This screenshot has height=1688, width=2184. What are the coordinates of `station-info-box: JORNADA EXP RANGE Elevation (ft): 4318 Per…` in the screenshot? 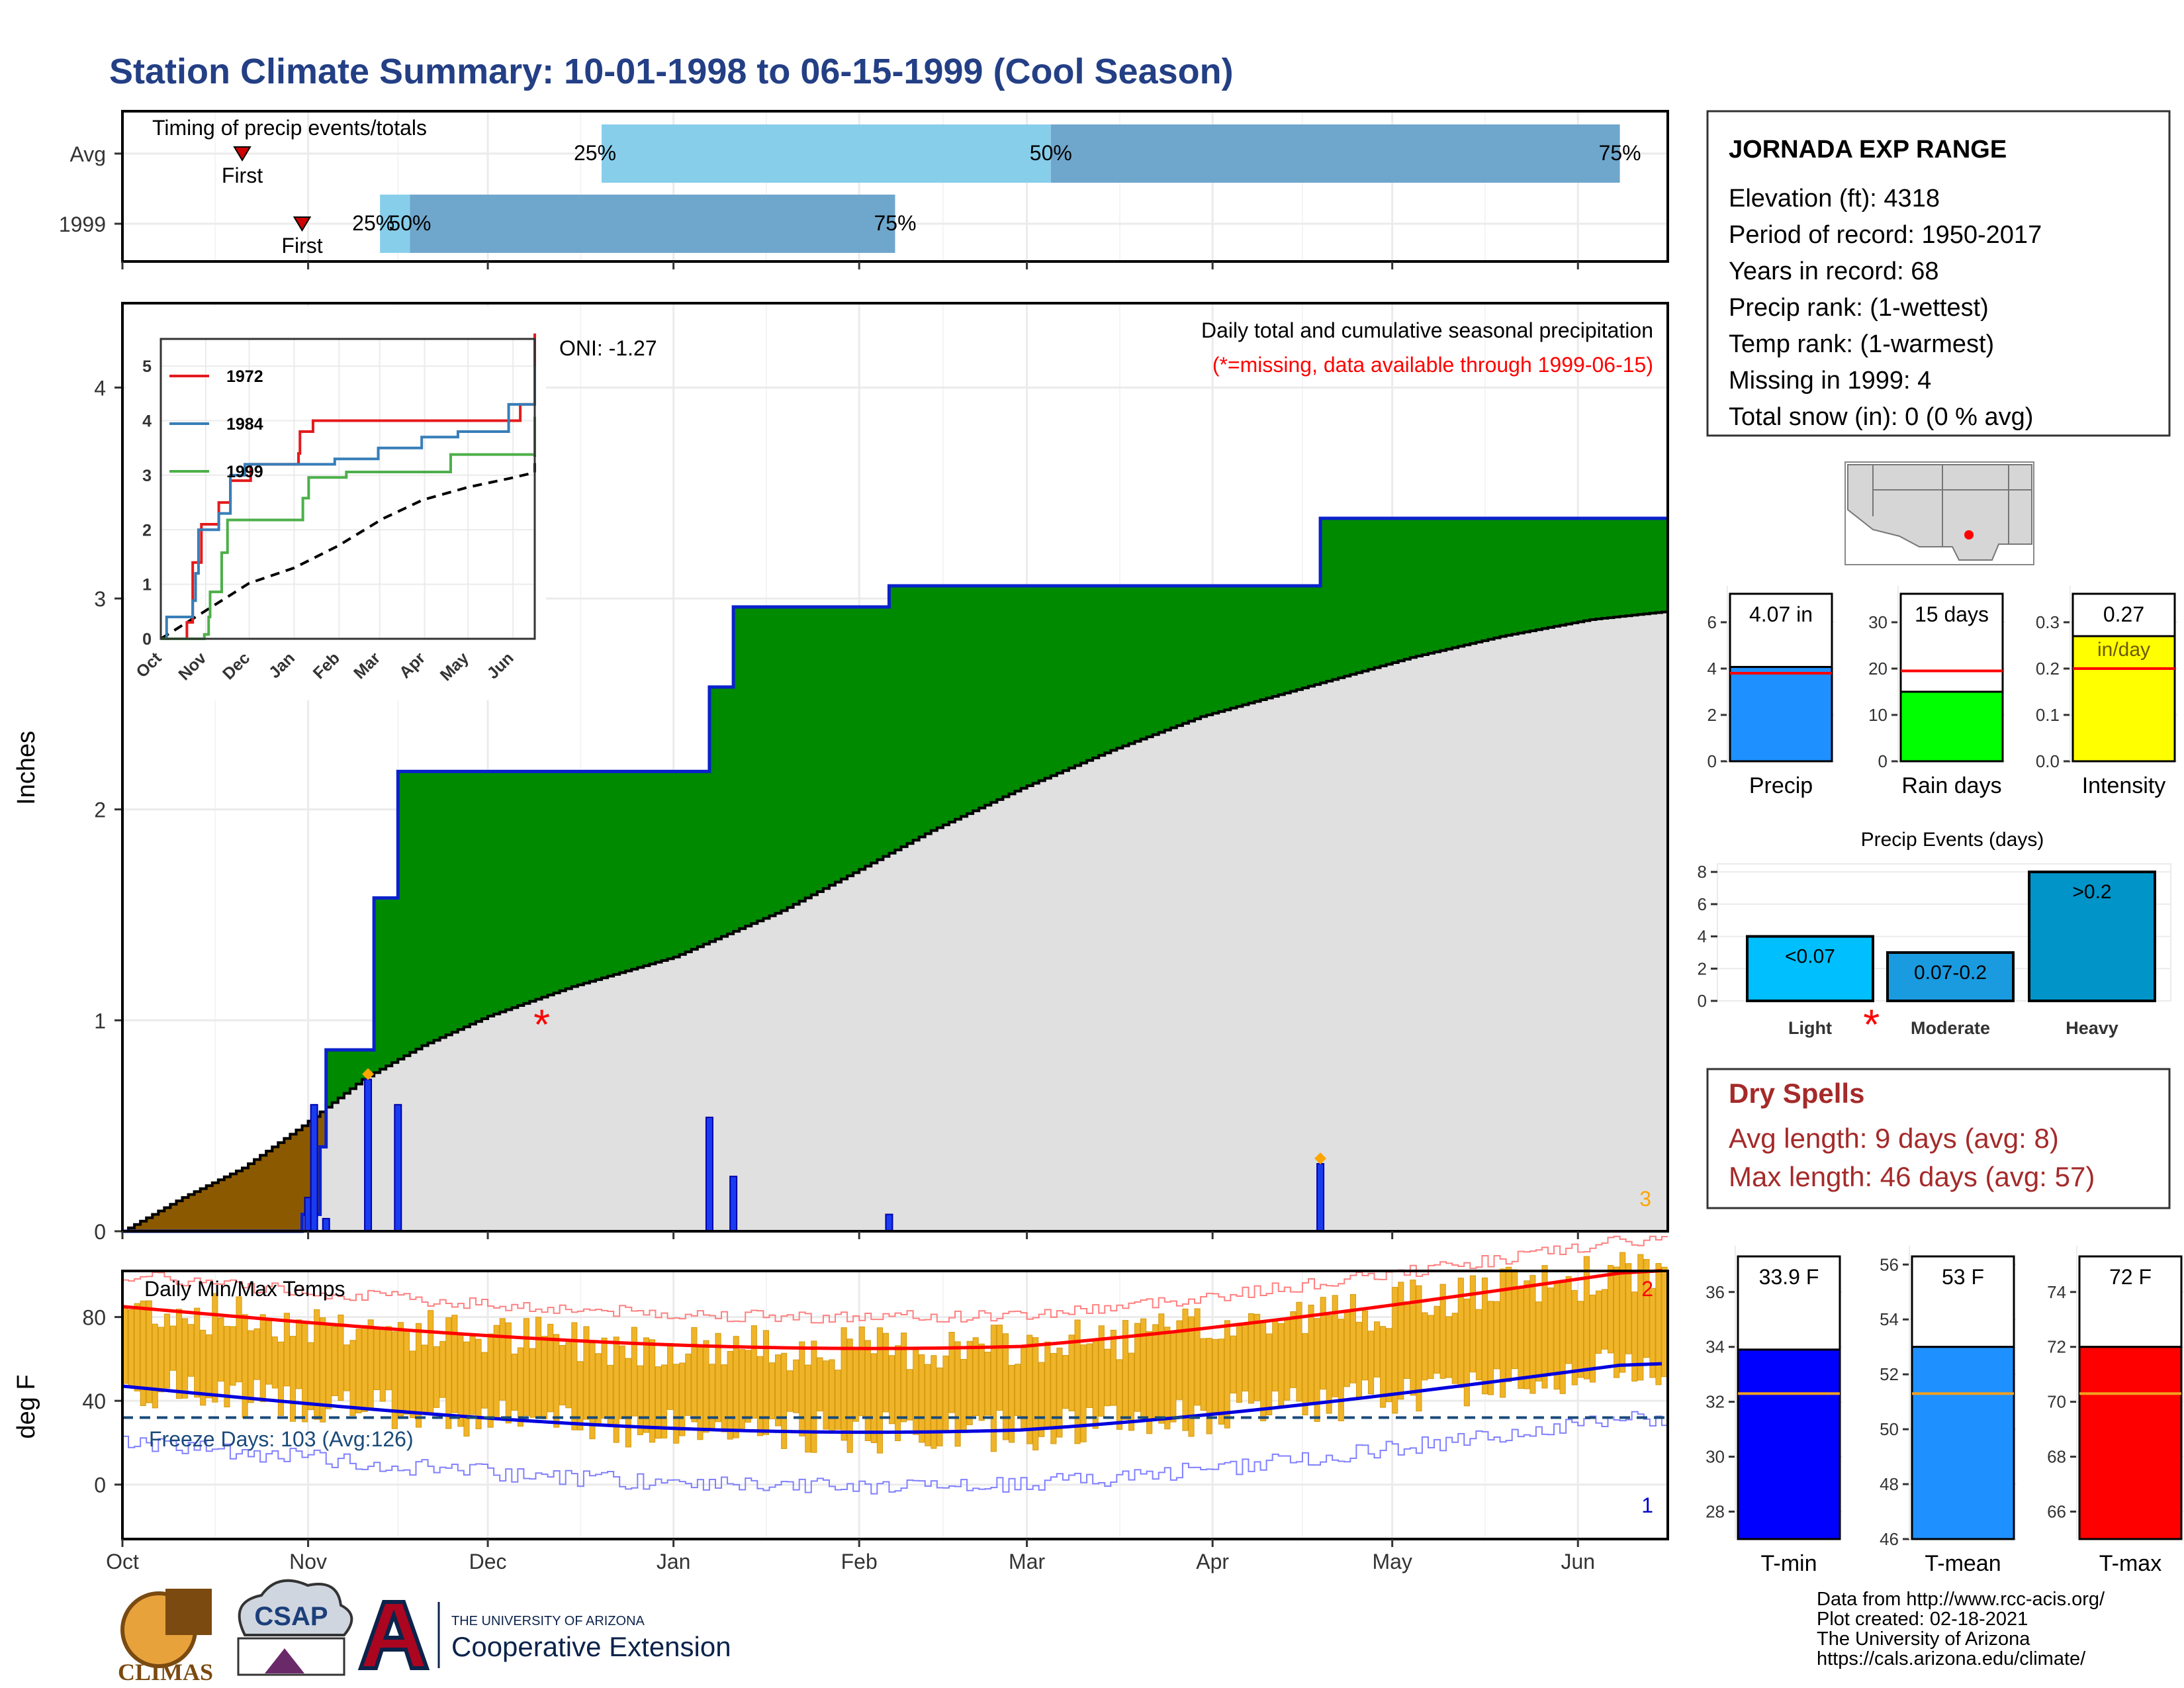 It's located at (1939, 273).